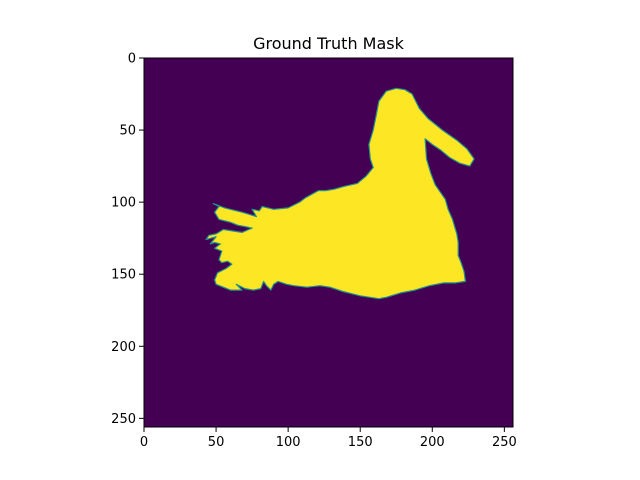  Describe the element at coordinates (432, 442) in the screenshot. I see `x-tick-label: 200` at that location.